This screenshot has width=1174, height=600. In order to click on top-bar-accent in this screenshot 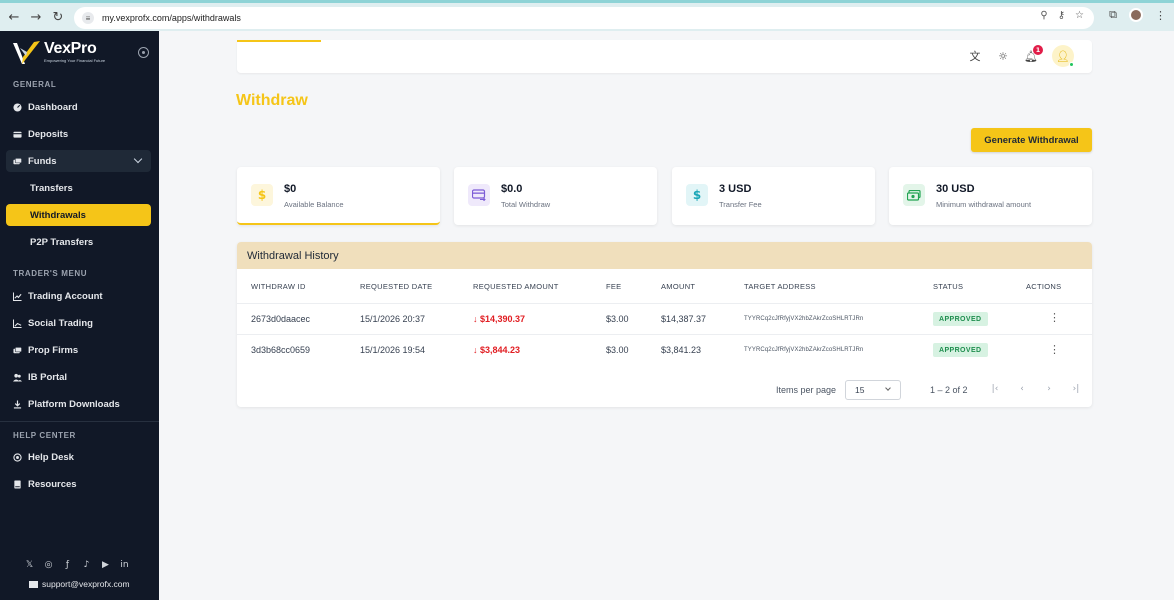, I will do `click(279, 41)`.